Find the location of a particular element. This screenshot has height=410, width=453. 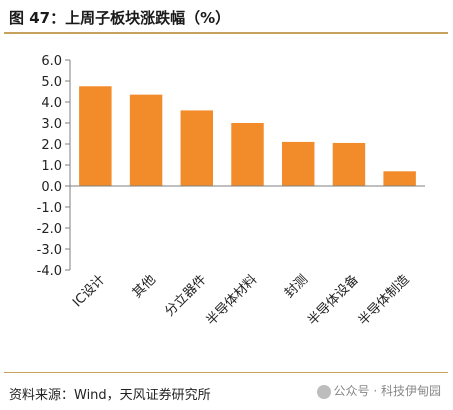

y-tick-label: 4.0 is located at coordinates (51, 103).